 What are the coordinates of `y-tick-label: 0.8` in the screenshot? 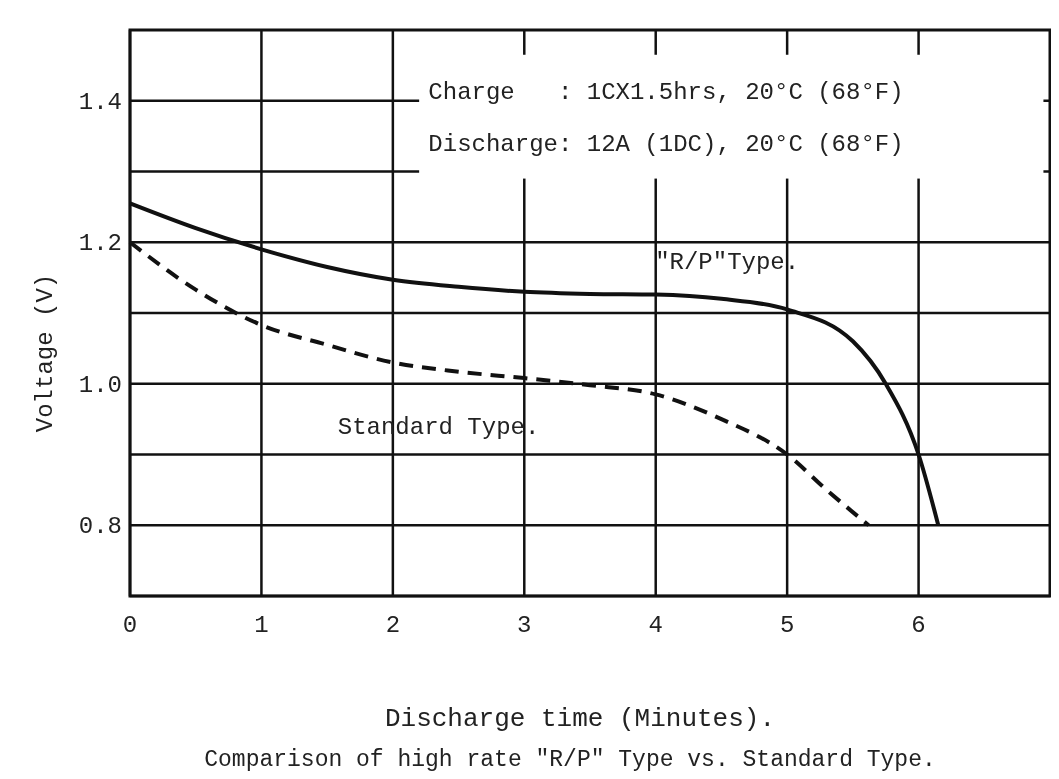 It's located at (100, 527).